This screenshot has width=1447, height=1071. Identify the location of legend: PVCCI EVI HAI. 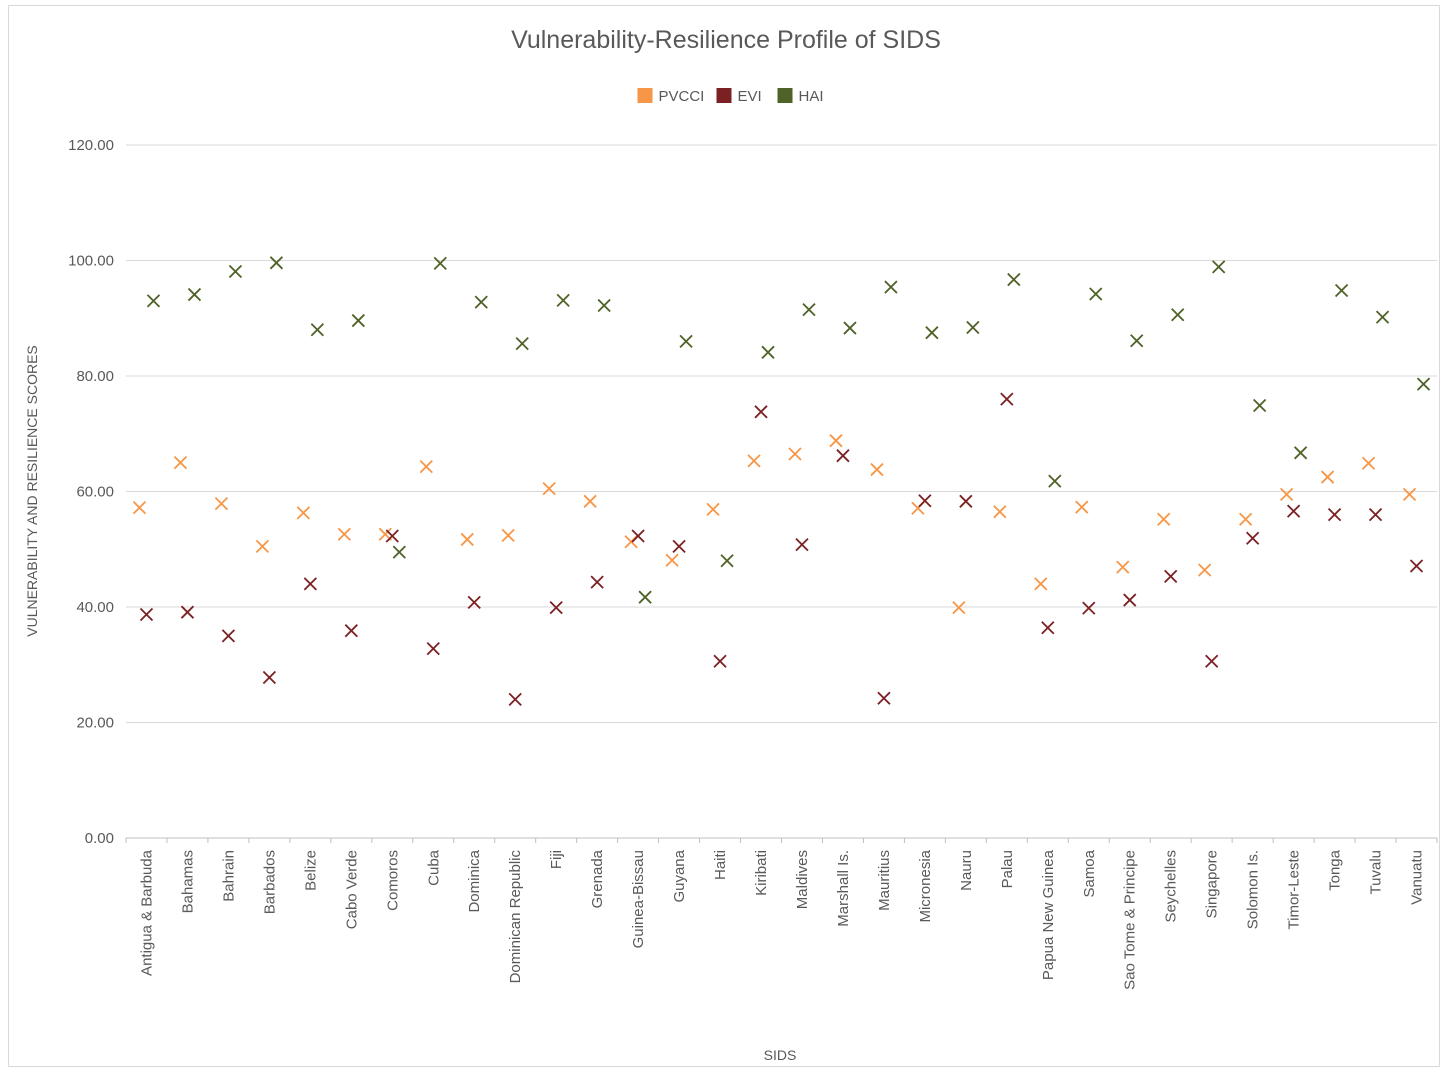
(730, 96).